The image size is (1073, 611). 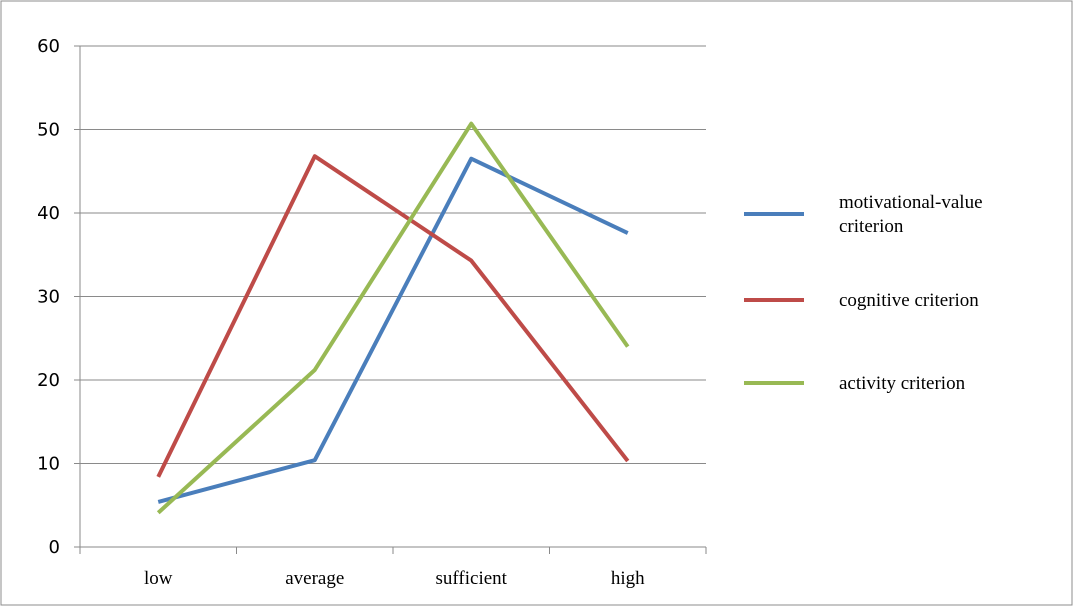 I want to click on x-tick-label: high, so click(x=628, y=578).